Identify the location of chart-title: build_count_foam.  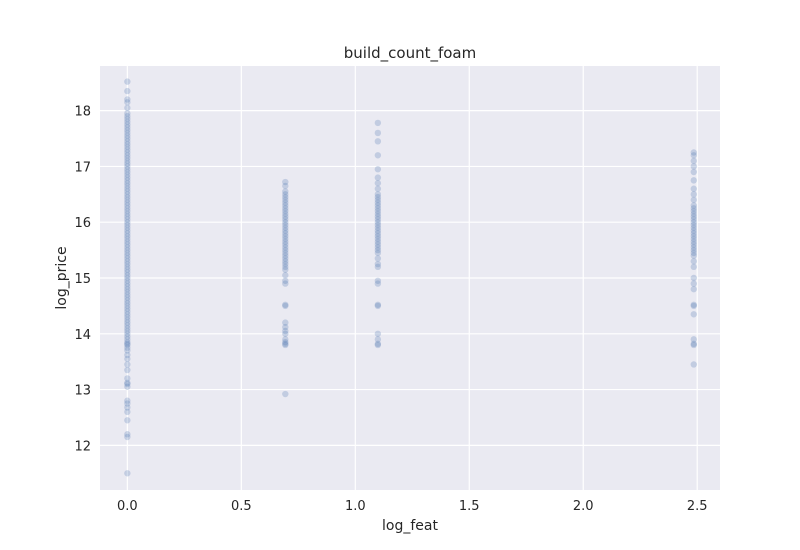
(410, 53).